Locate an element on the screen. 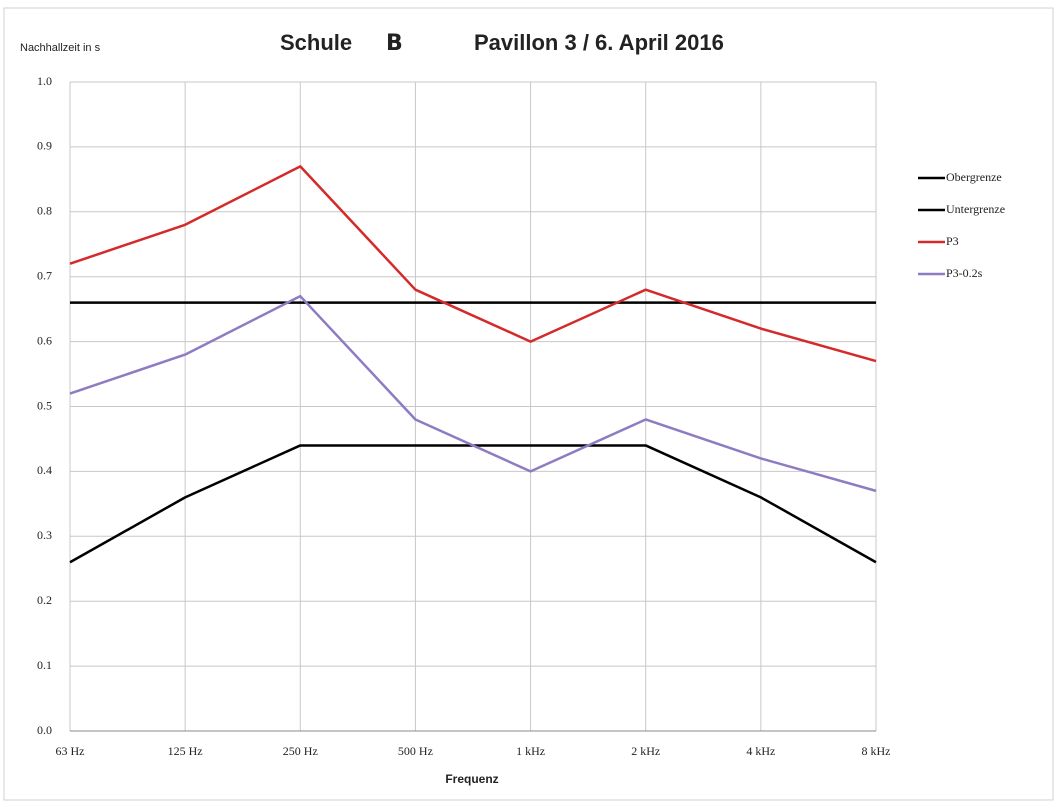  title-part: B is located at coordinates (394, 43).